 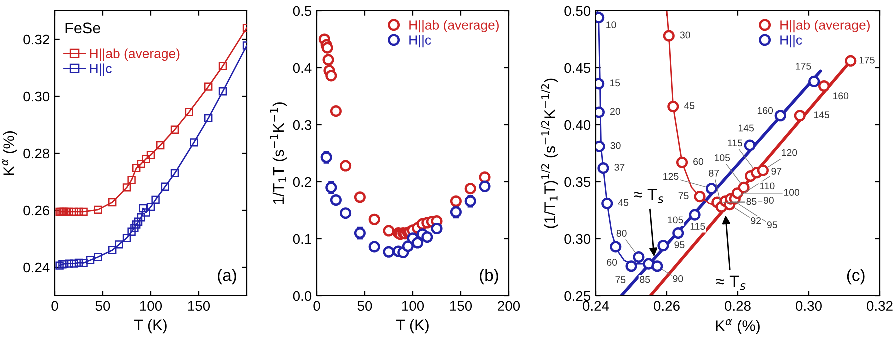 I want to click on y-axis-title: 1/T$_{1}$T (s$^{−1}$K$^{−1}$), so click(x=279, y=153).